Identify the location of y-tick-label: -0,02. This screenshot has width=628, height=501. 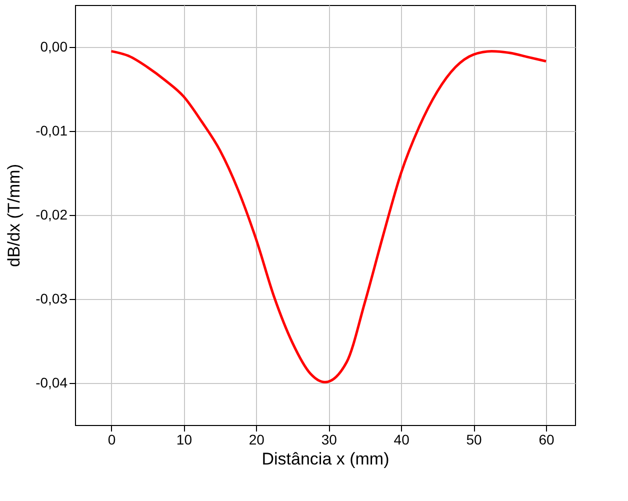
(52, 214).